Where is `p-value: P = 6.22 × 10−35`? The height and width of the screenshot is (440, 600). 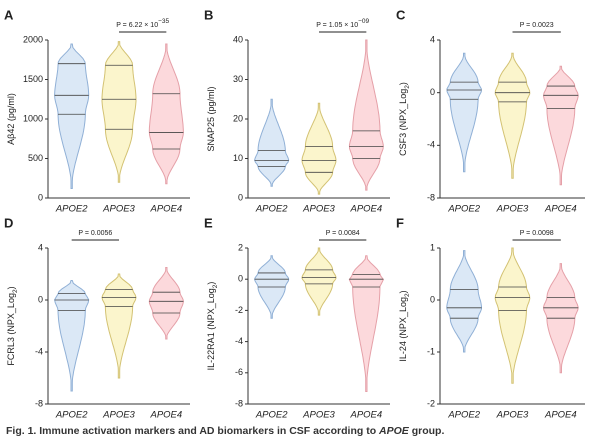
p-value: P = 6.22 × 10−35 is located at coordinates (142, 23).